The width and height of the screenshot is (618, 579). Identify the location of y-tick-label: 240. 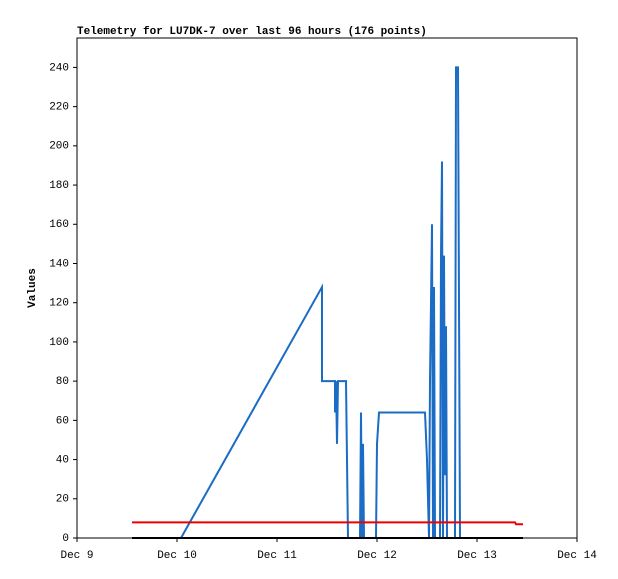
(59, 68).